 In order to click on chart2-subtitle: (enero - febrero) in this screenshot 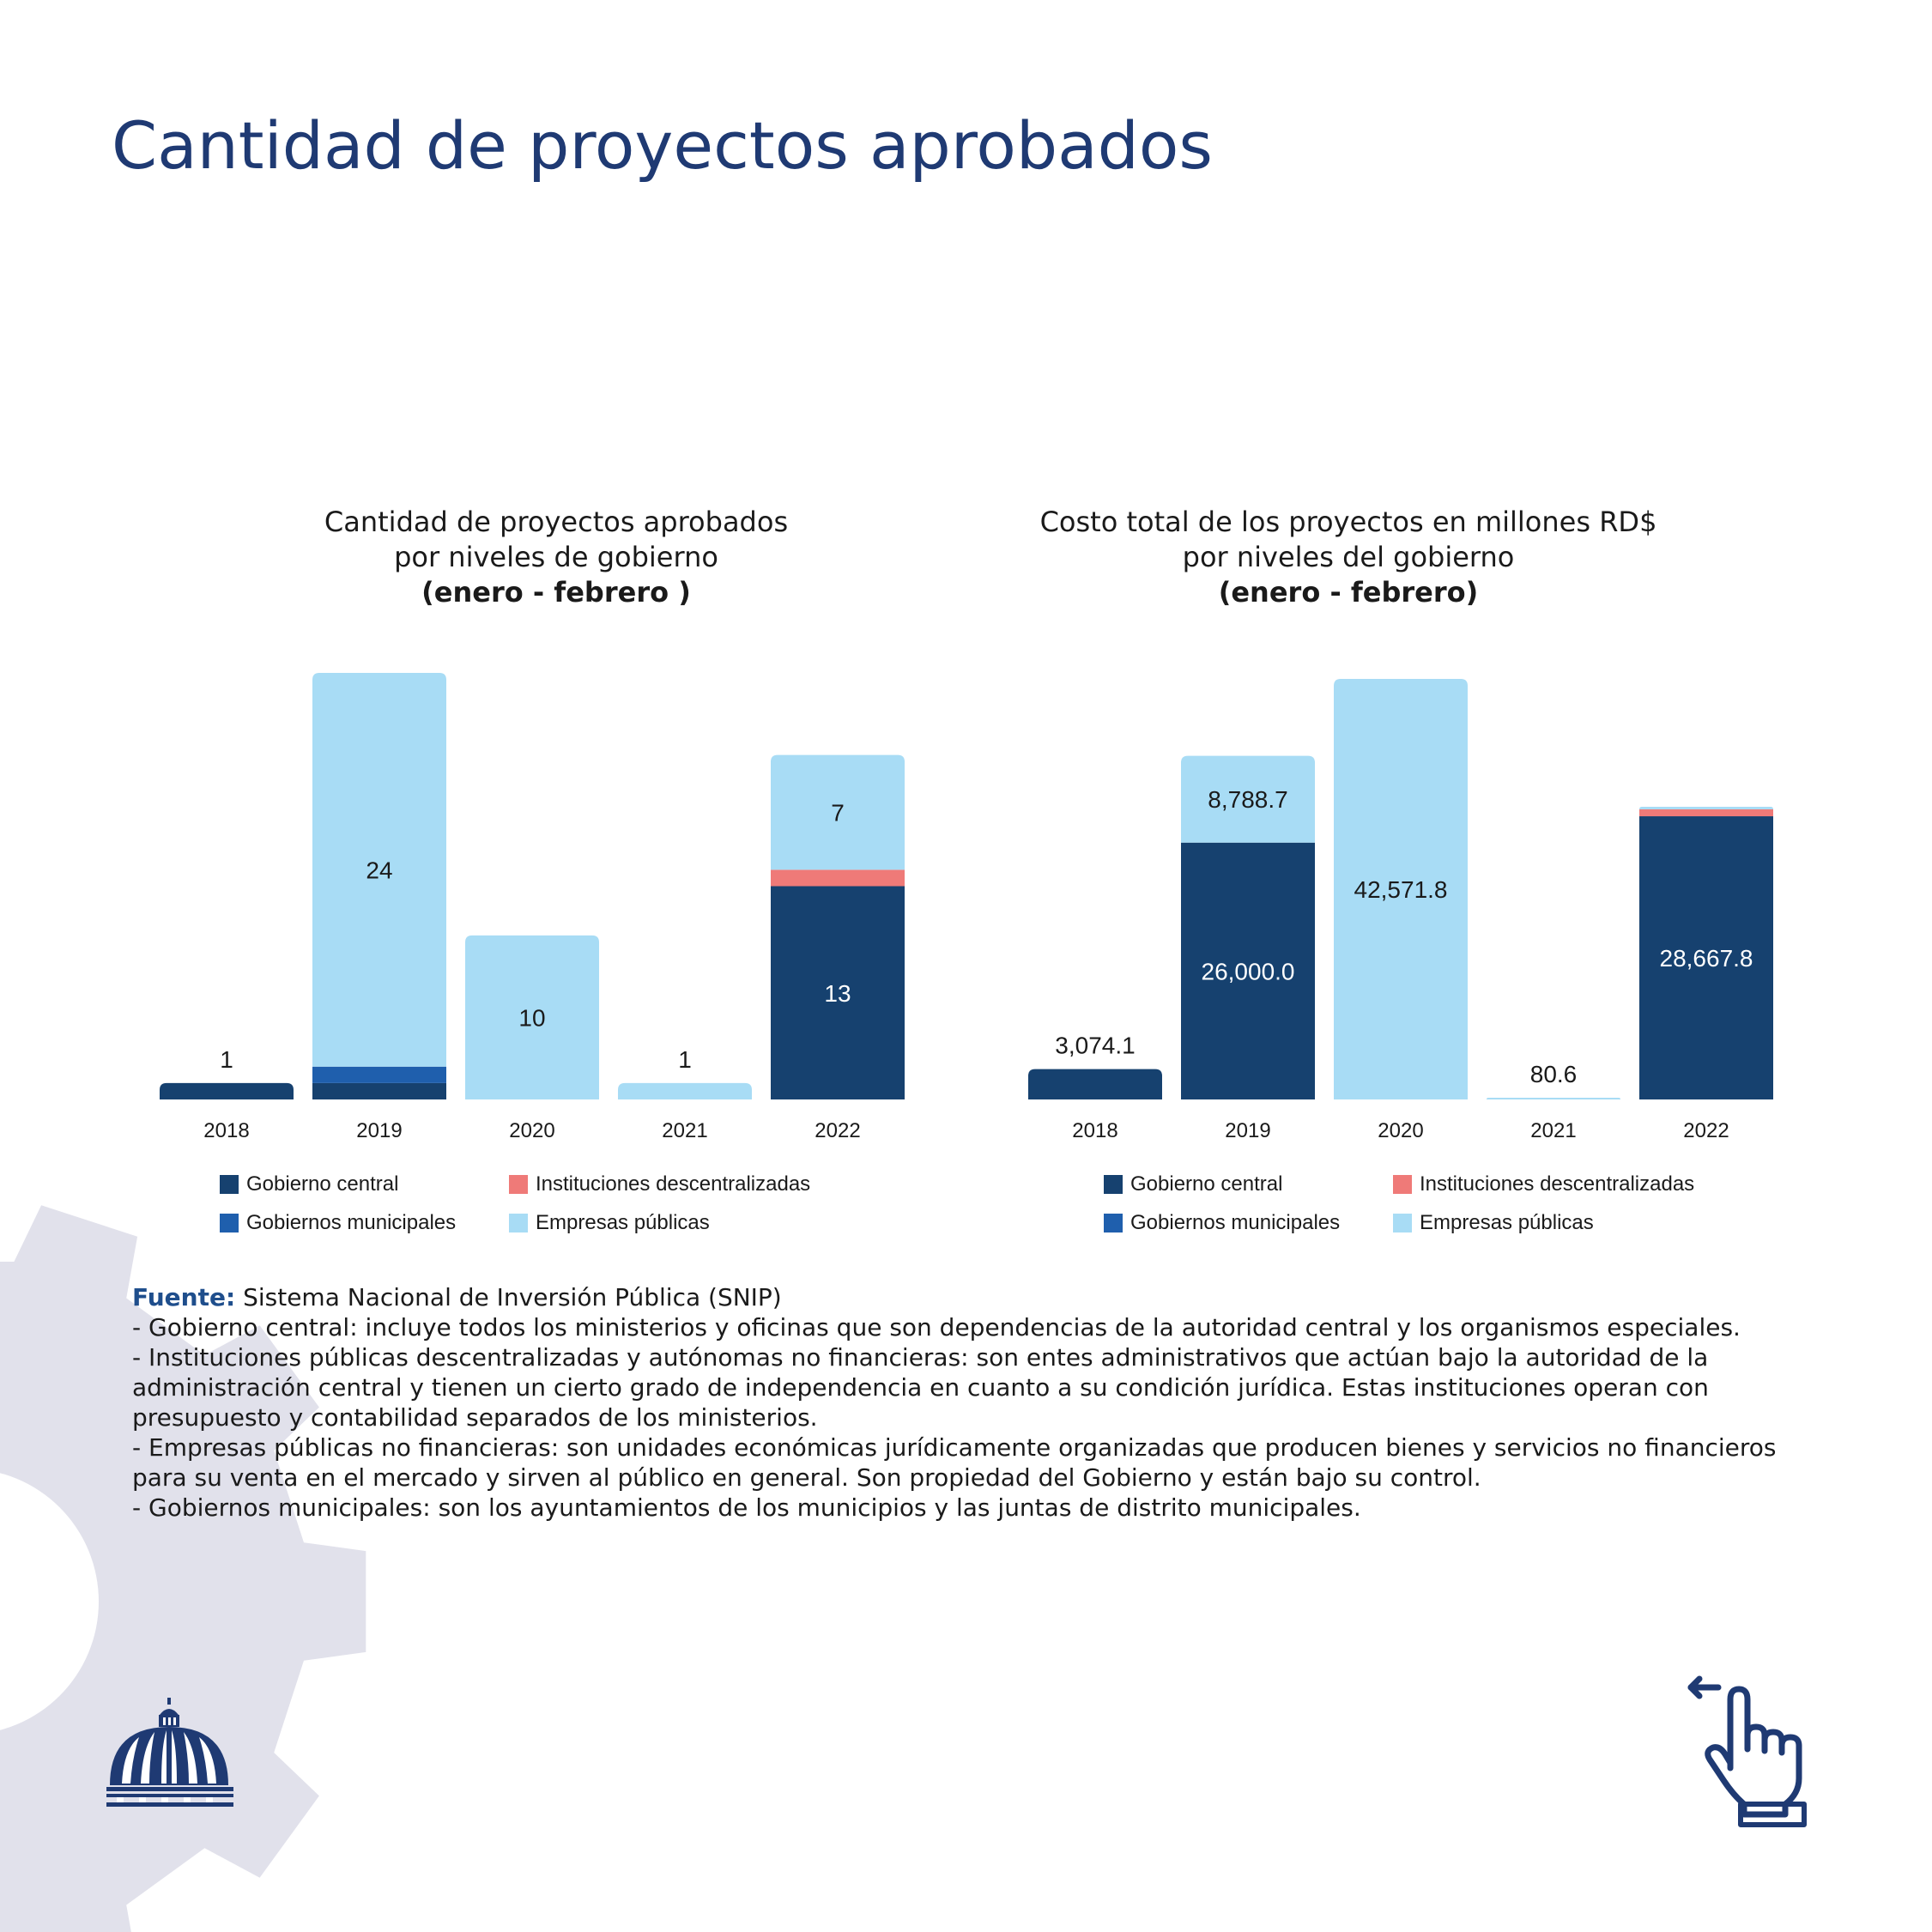, I will do `click(1348, 592)`.